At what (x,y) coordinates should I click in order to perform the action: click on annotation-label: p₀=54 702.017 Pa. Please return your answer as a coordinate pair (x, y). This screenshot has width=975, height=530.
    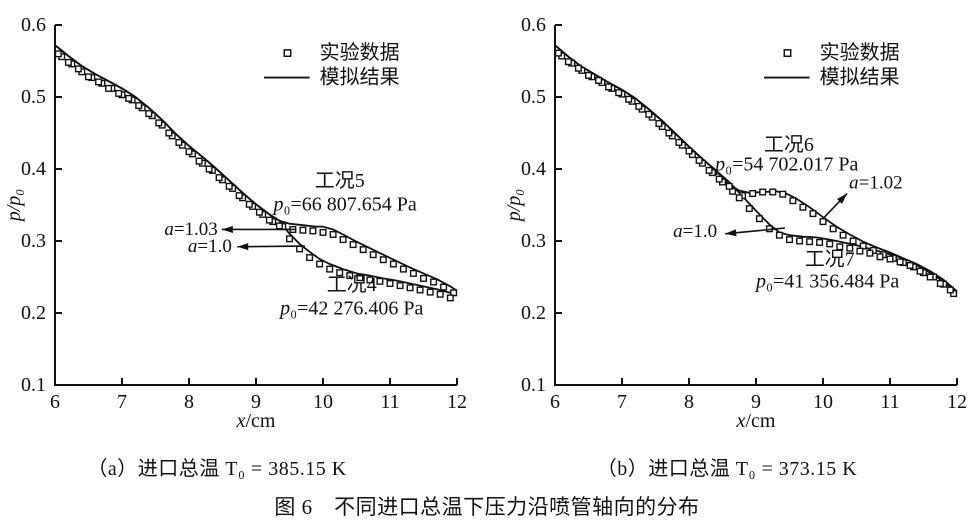
    Looking at the image, I should click on (785, 165).